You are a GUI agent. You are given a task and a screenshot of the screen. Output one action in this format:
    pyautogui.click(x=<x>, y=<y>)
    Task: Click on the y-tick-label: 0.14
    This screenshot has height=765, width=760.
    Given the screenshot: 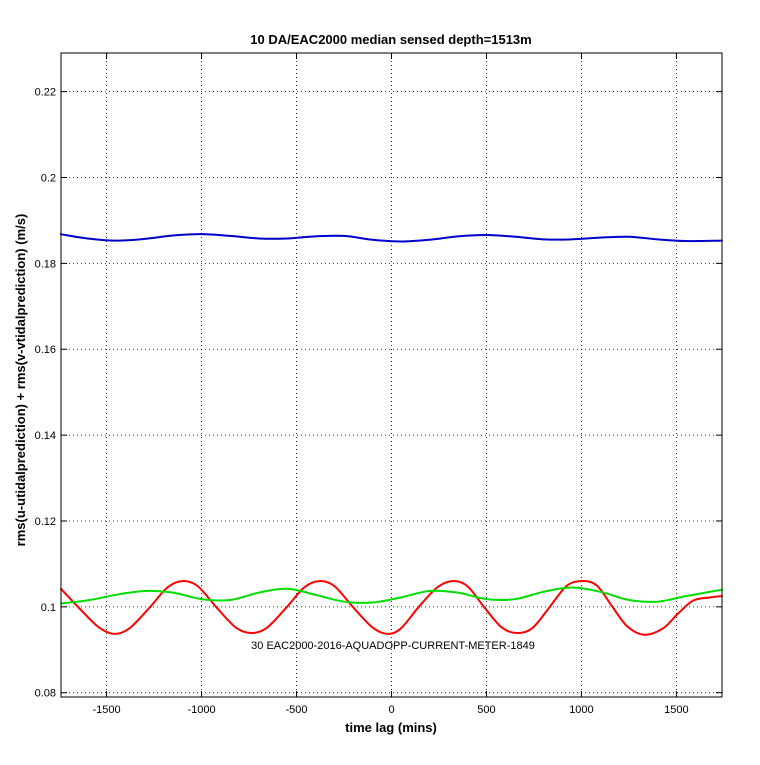 What is the action you would take?
    pyautogui.click(x=45, y=436)
    